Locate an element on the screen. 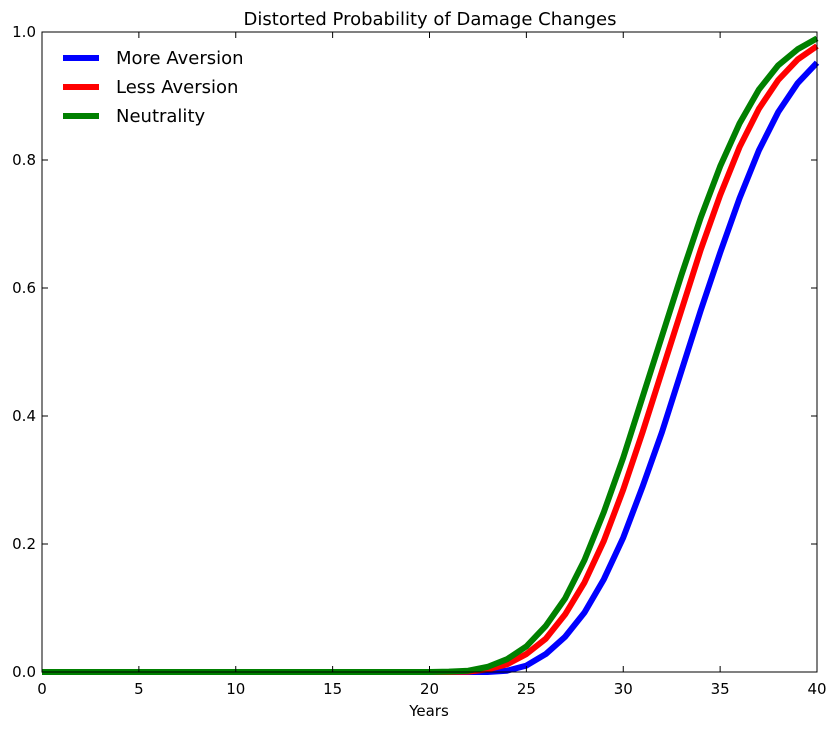 The height and width of the screenshot is (734, 837). legend: More Aversion Less Aversion Neutrality is located at coordinates (153, 87).